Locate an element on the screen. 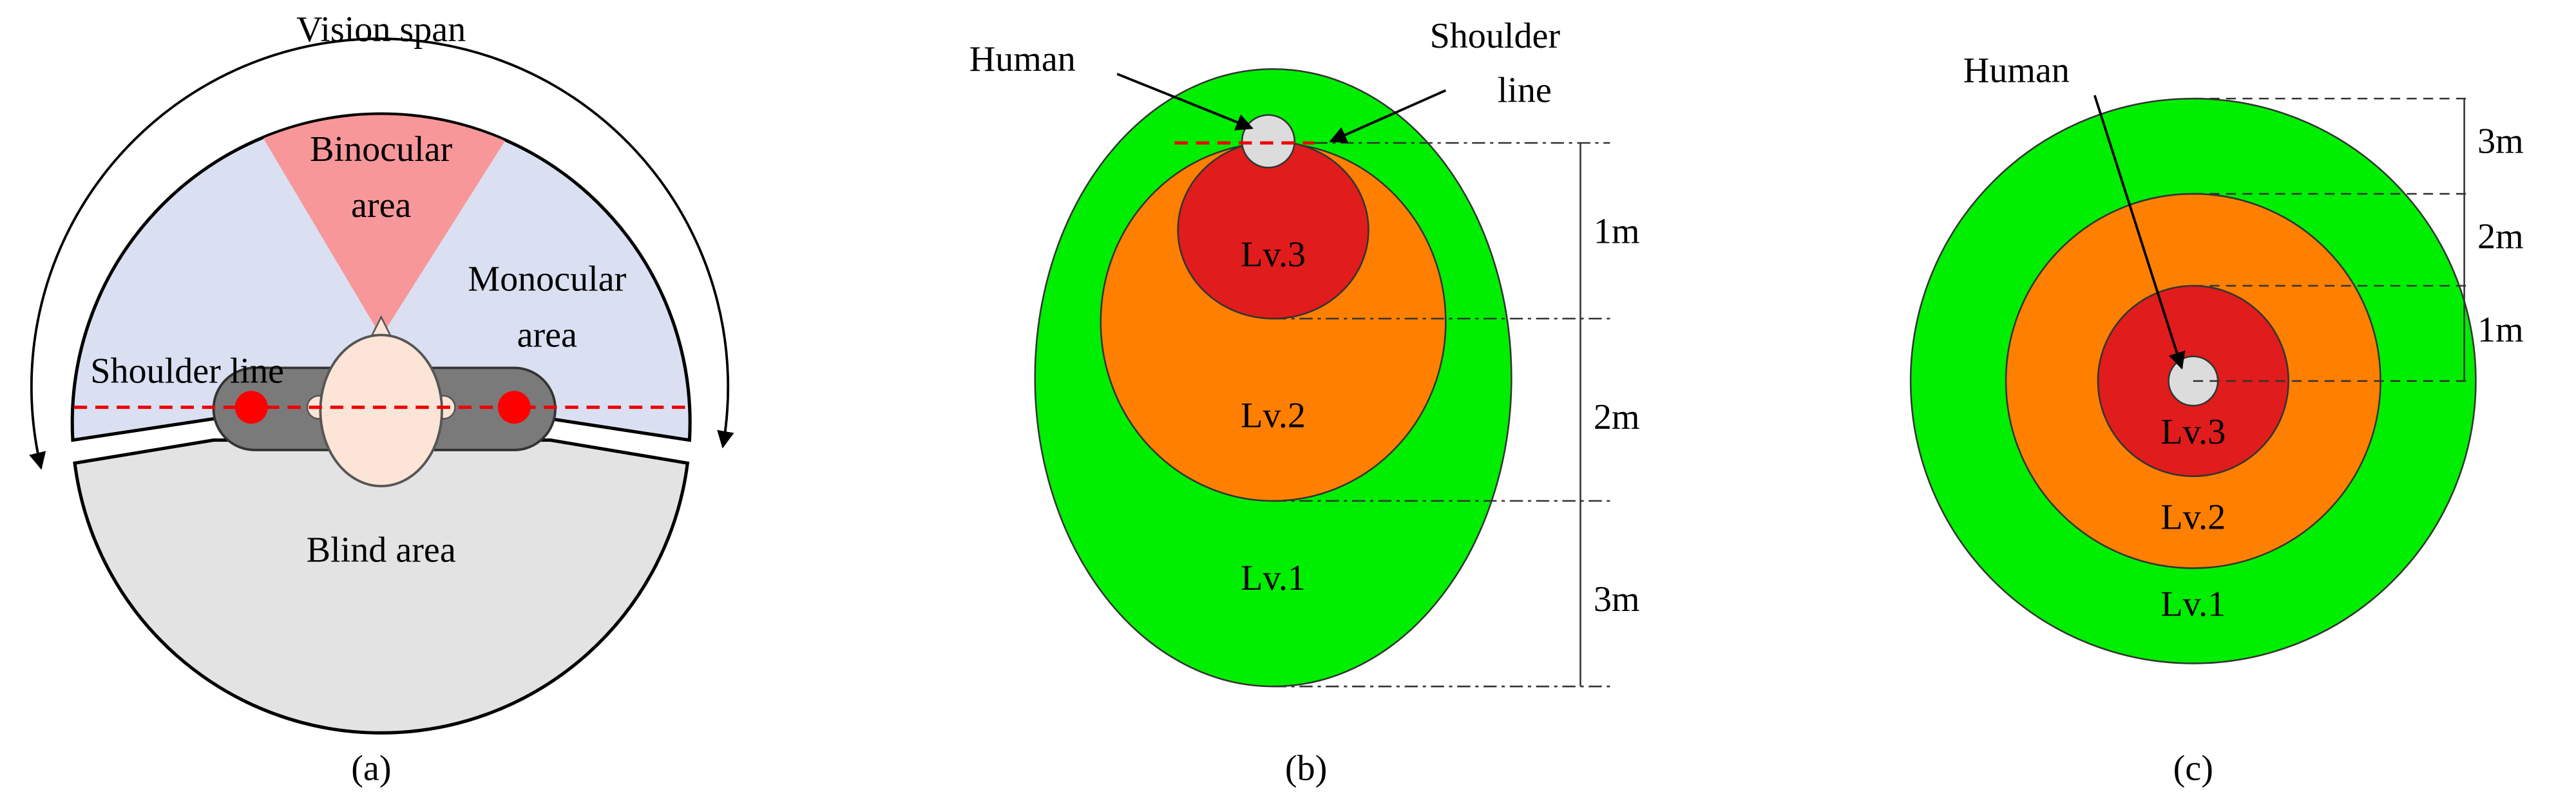  blind-area-label: Blind area is located at coordinates (381, 550).